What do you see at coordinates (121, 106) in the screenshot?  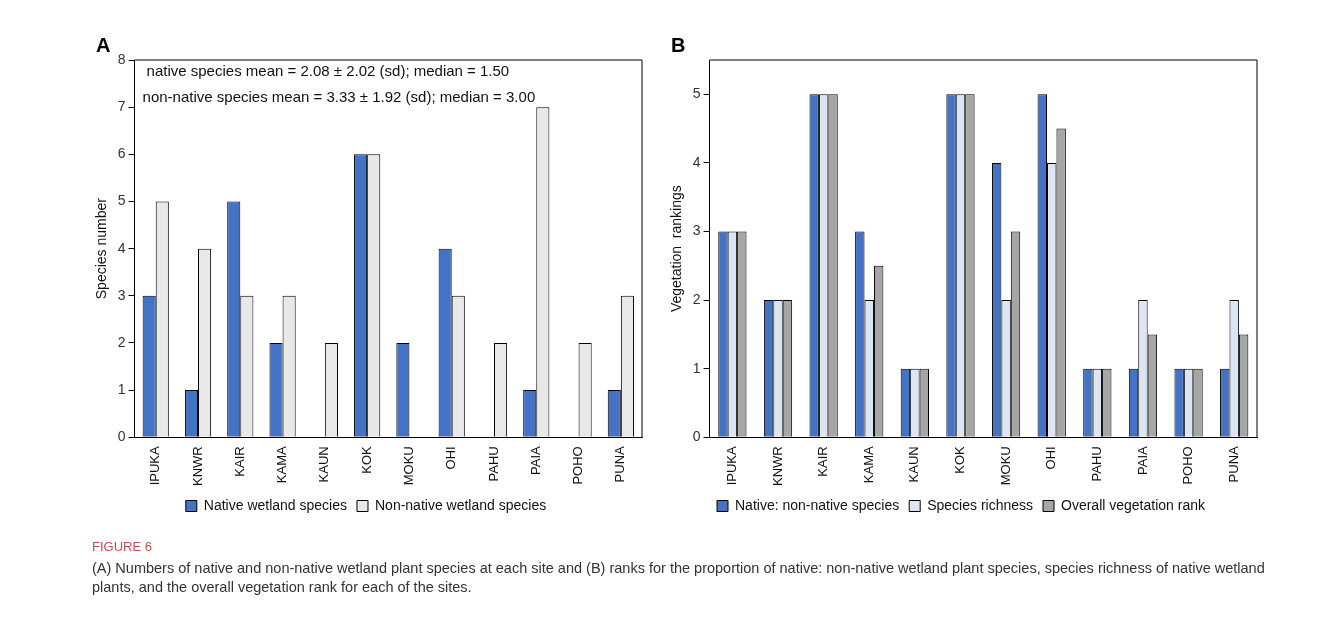 I see `y-tick-label: 7` at bounding box center [121, 106].